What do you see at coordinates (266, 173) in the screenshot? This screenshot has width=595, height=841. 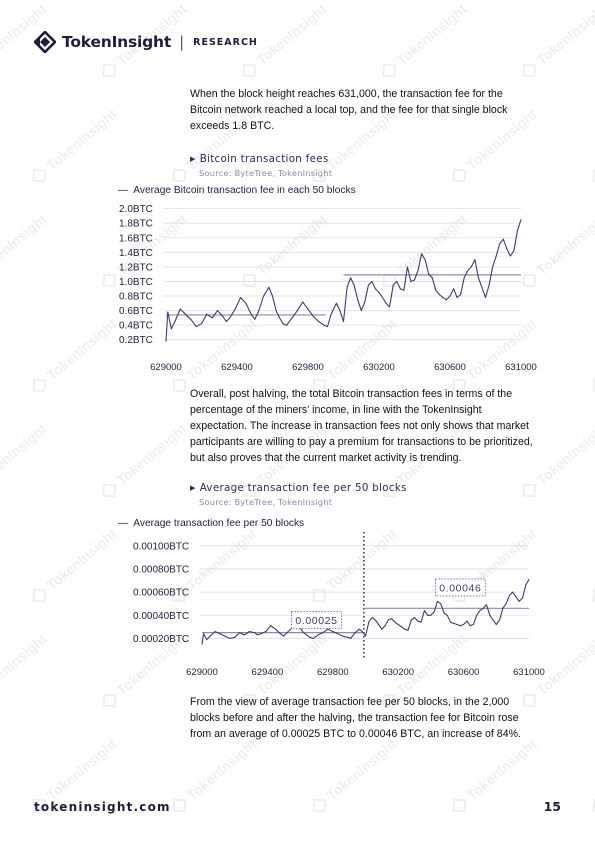 I see `chart1-source: Source: ByteTree, TokenInsight` at bounding box center [266, 173].